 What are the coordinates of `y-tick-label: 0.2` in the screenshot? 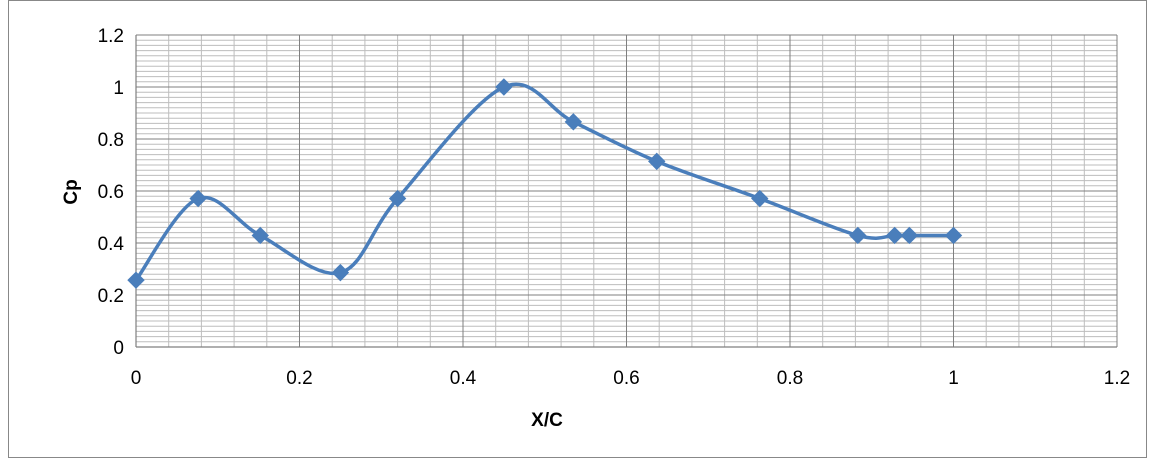 It's located at (111, 296).